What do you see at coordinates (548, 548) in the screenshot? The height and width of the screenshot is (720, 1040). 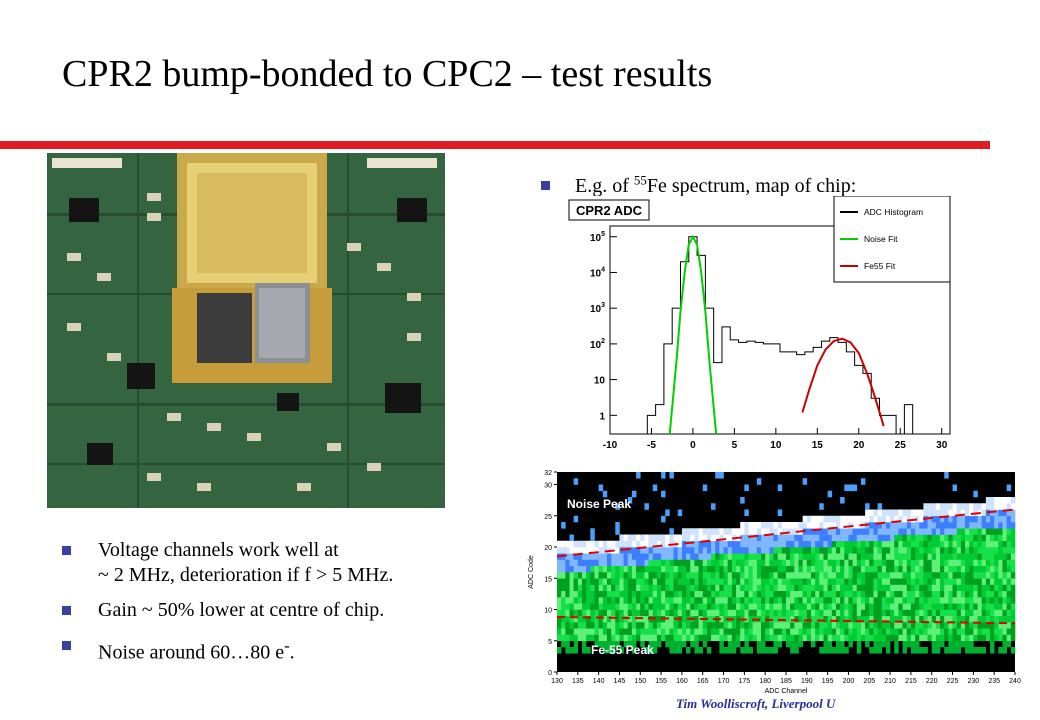 I see `y-tick-label: 20` at bounding box center [548, 548].